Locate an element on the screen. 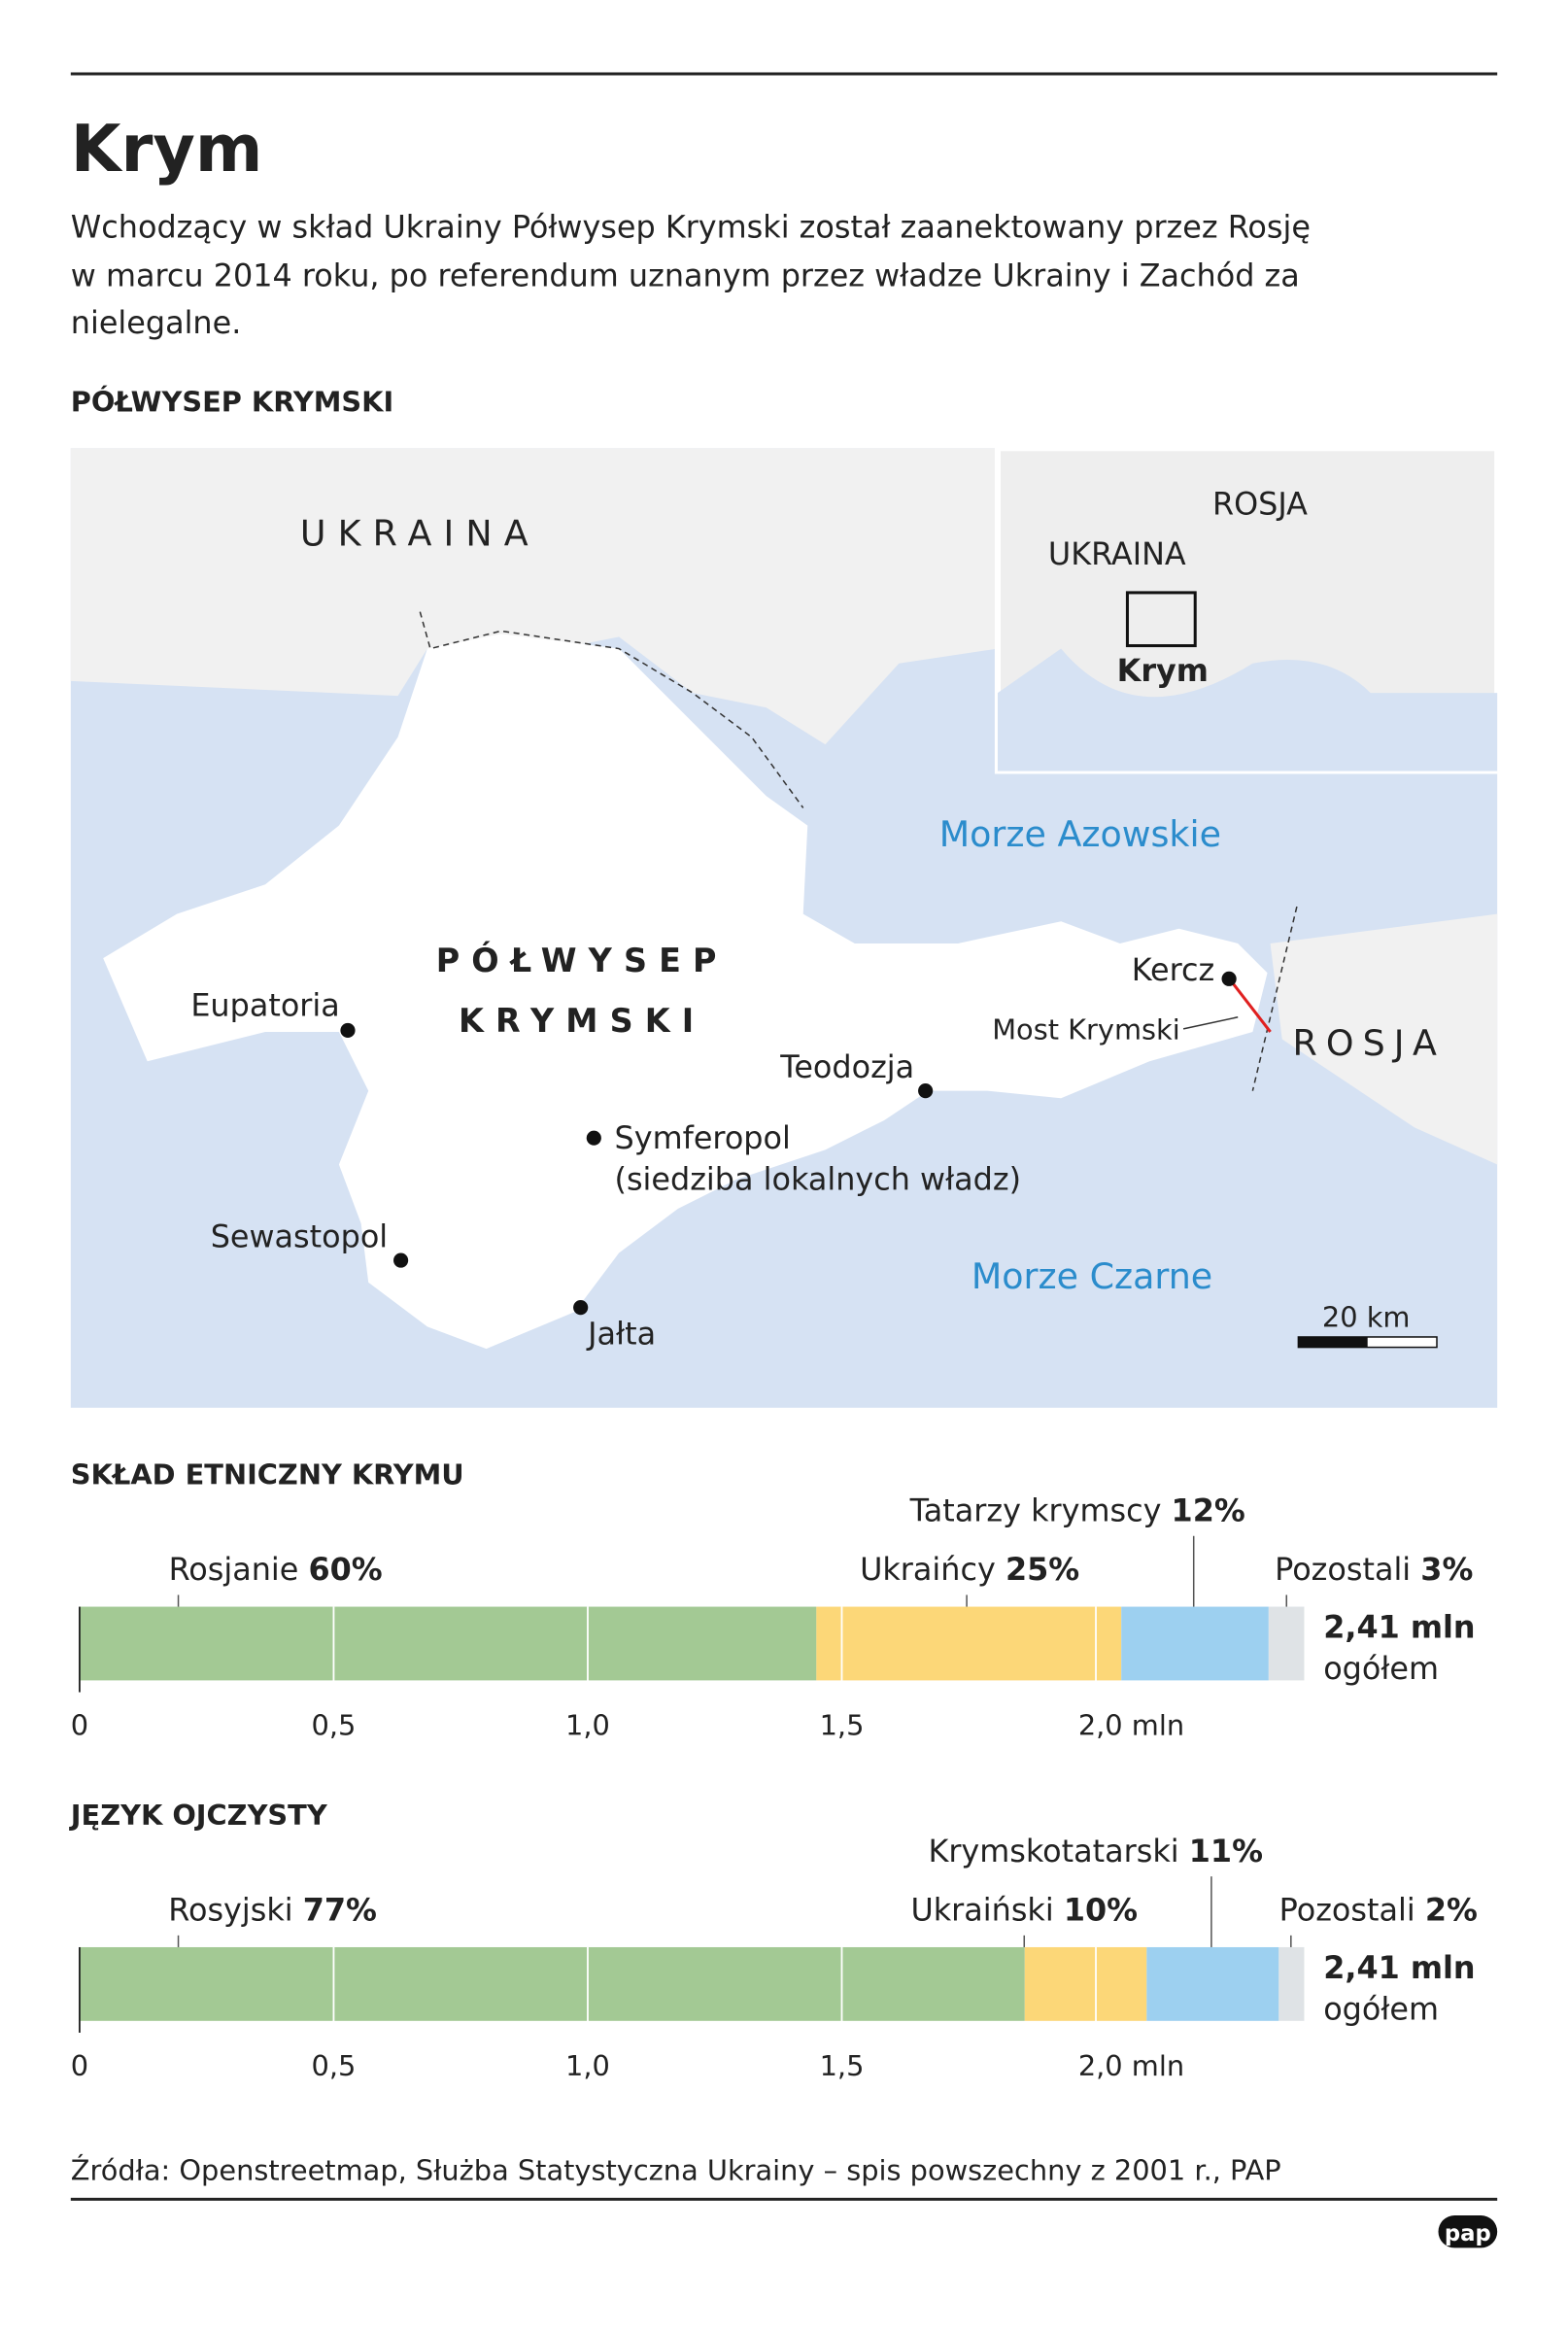 This screenshot has height=2332, width=1568. value-label: 3% is located at coordinates (1446, 1569).